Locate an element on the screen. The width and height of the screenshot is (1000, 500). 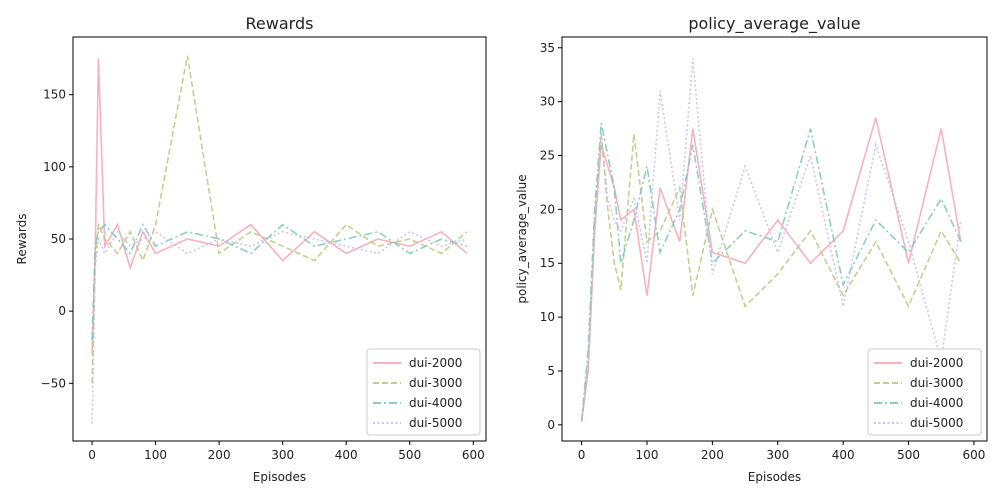
y-tick-label: 15 is located at coordinates (547, 263).